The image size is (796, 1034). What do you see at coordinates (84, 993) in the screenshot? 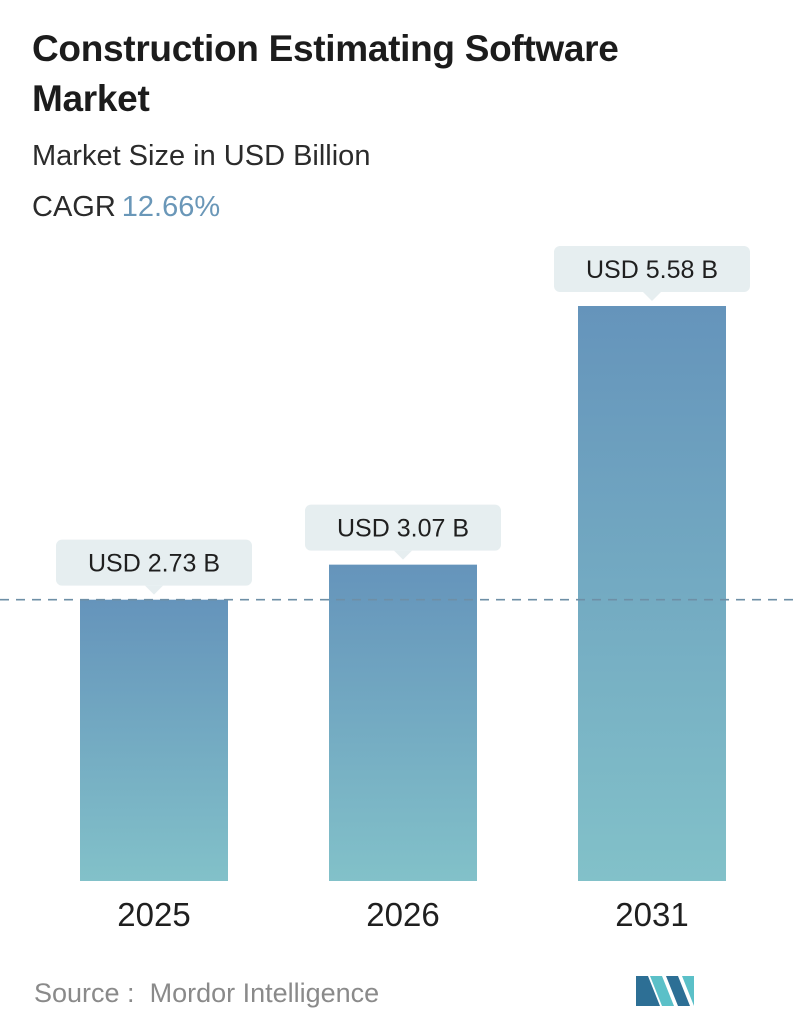
I see `source-label: Source :` at bounding box center [84, 993].